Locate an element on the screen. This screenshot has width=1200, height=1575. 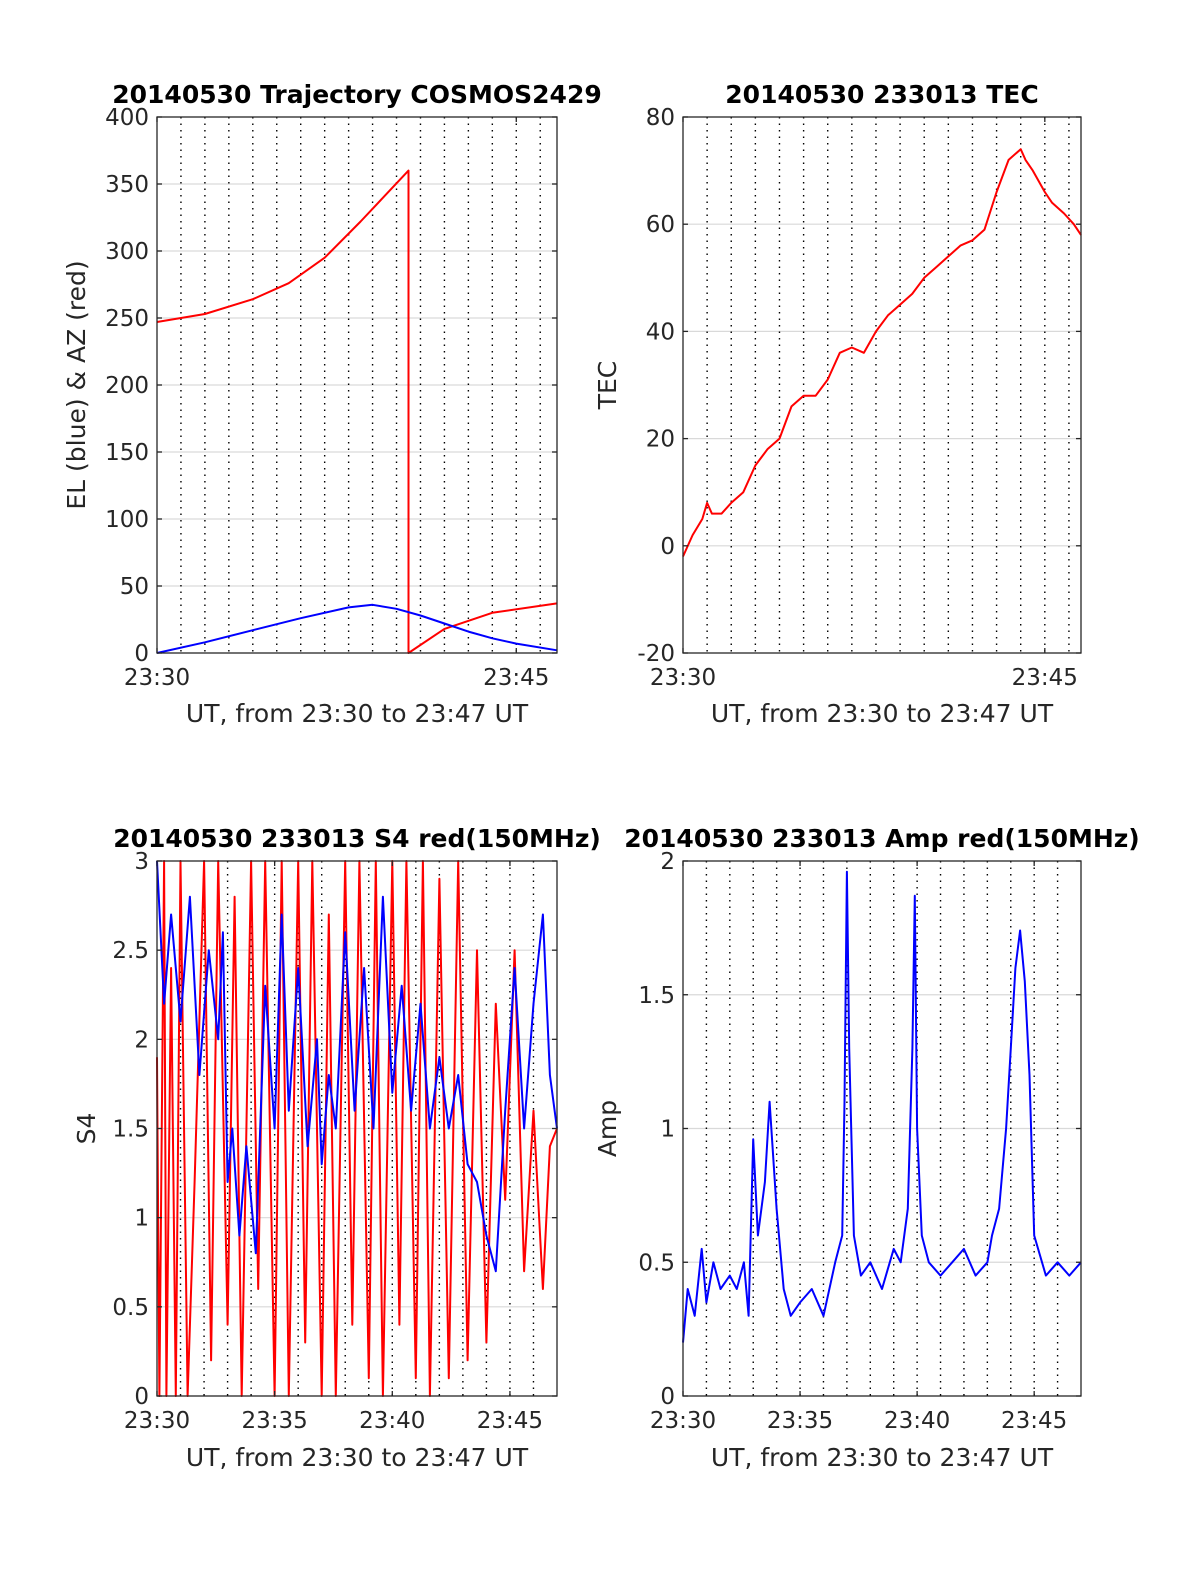
y-tick-label: 100 is located at coordinates (127, 520).